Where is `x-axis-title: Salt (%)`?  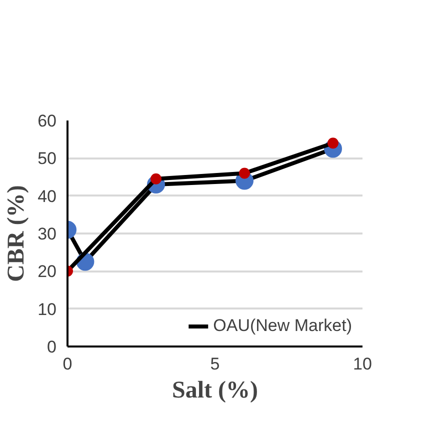
x-axis-title: Salt (%) is located at coordinates (215, 391).